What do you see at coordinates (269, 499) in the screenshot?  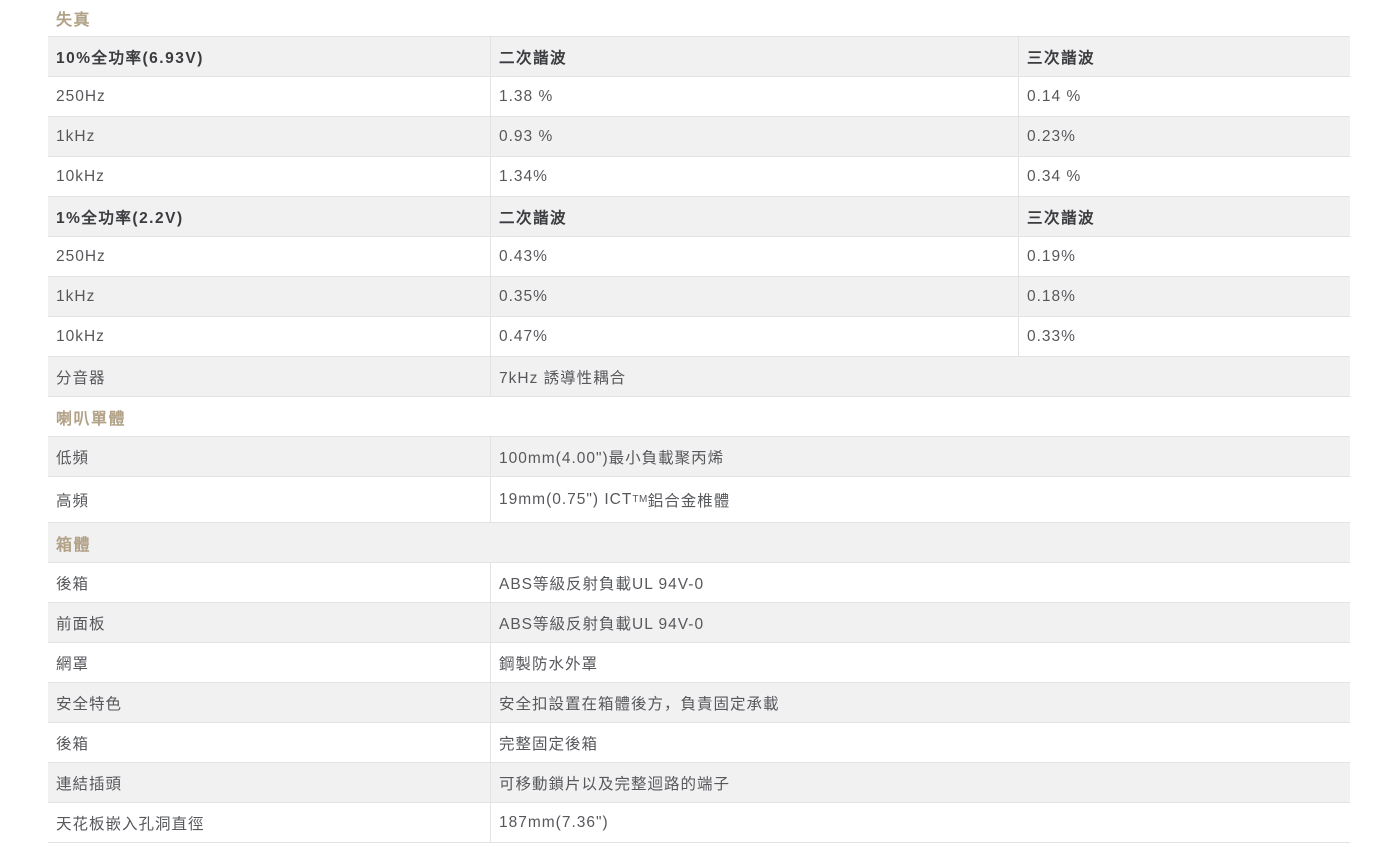 I see `spec-label: 高頻` at bounding box center [269, 499].